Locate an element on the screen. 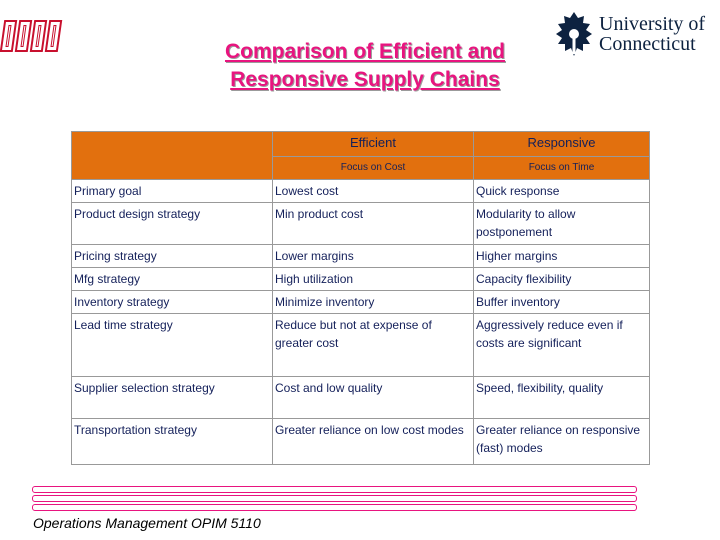 This screenshot has height=540, width=720. responsive-cell: Higher margins is located at coordinates (561, 256).